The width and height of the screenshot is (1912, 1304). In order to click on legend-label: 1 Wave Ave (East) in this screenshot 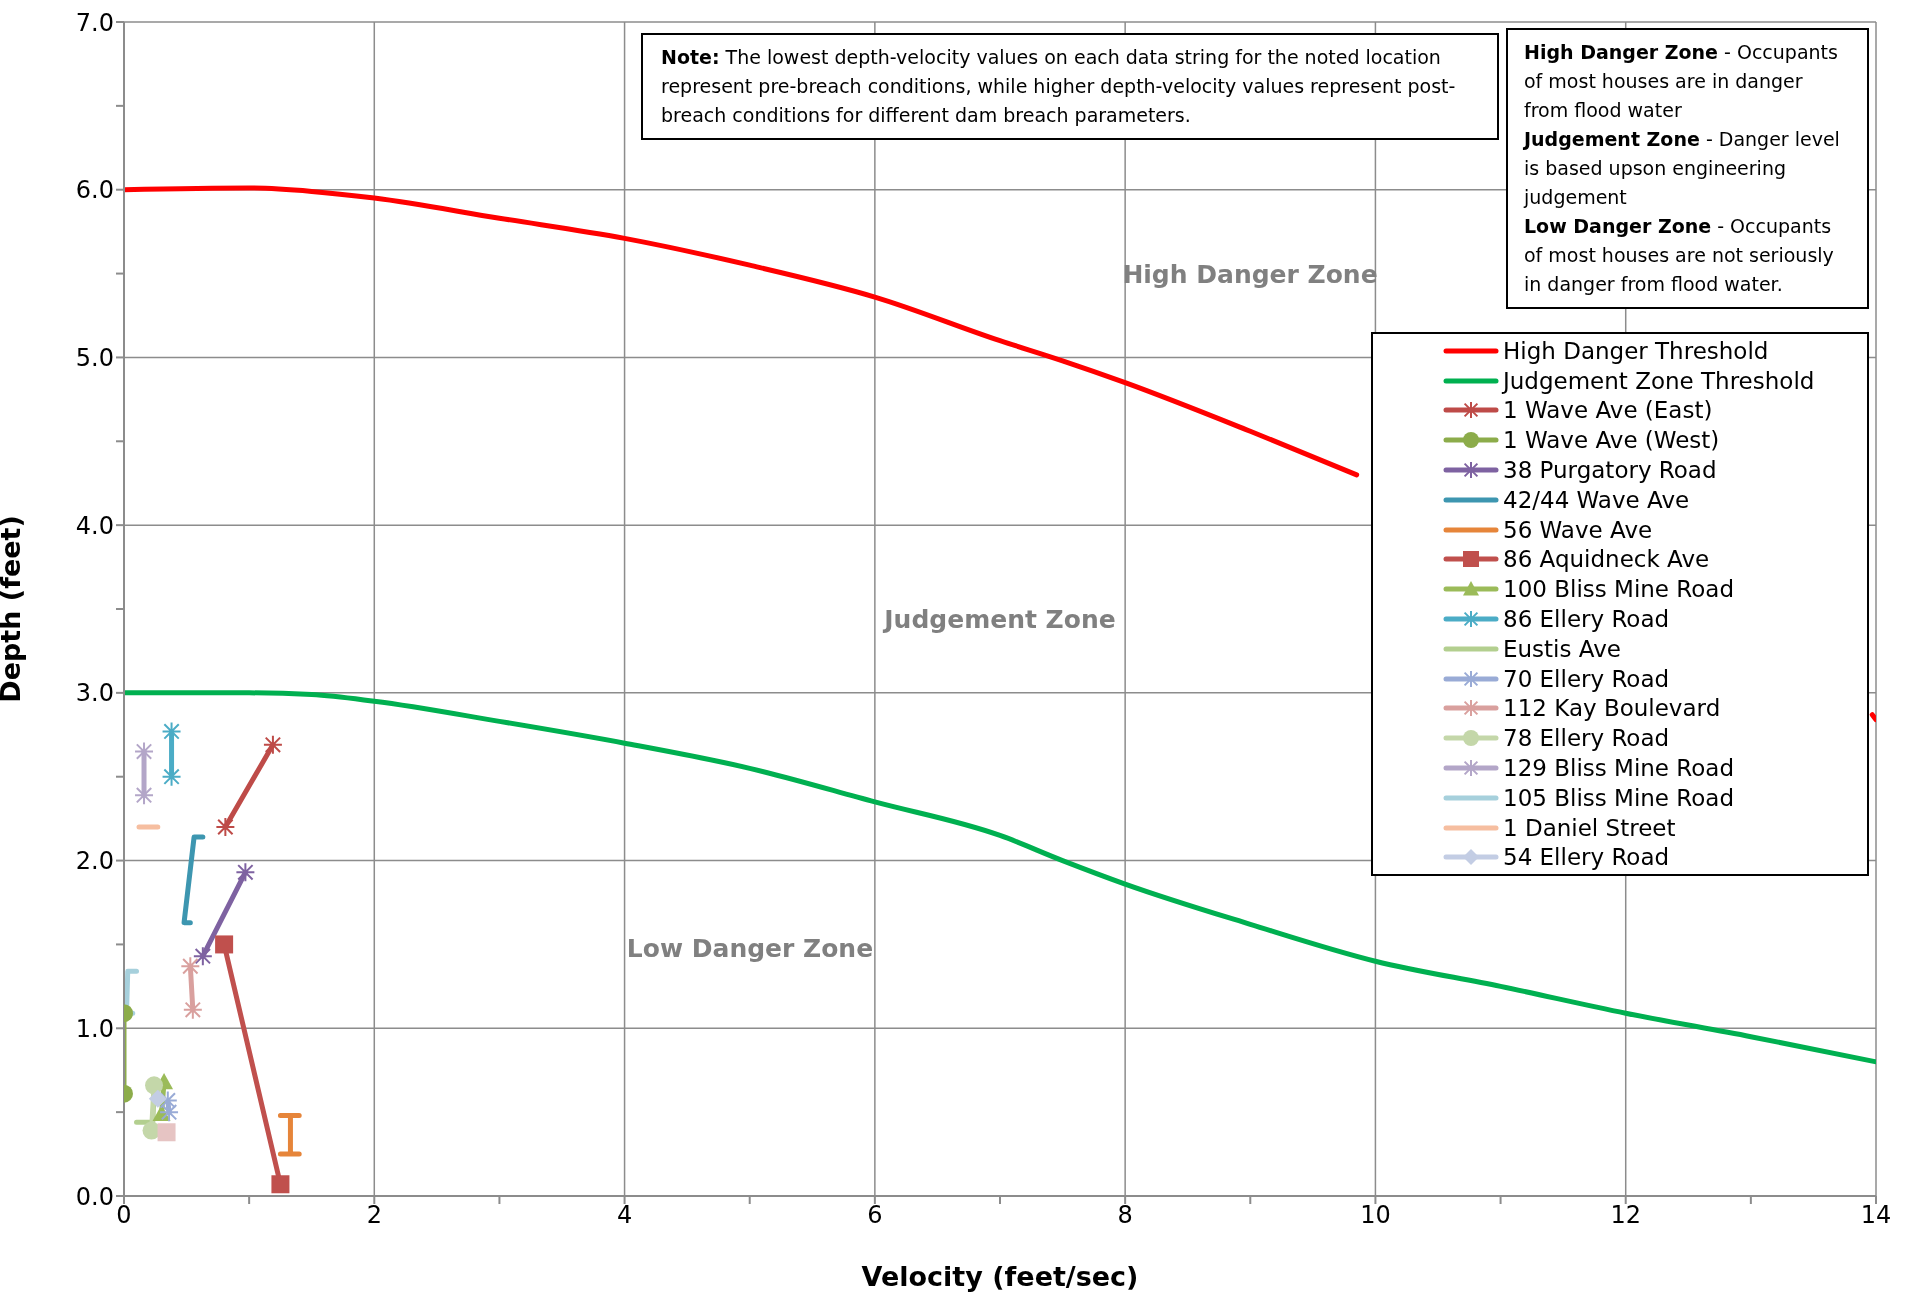, I will do `click(1608, 410)`.